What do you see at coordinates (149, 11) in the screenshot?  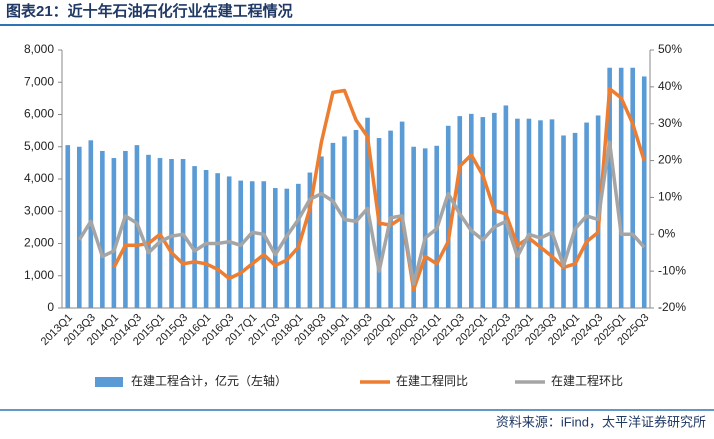 I see `chart-title: 图表21：近十年石油石化行业在建工程情况` at bounding box center [149, 11].